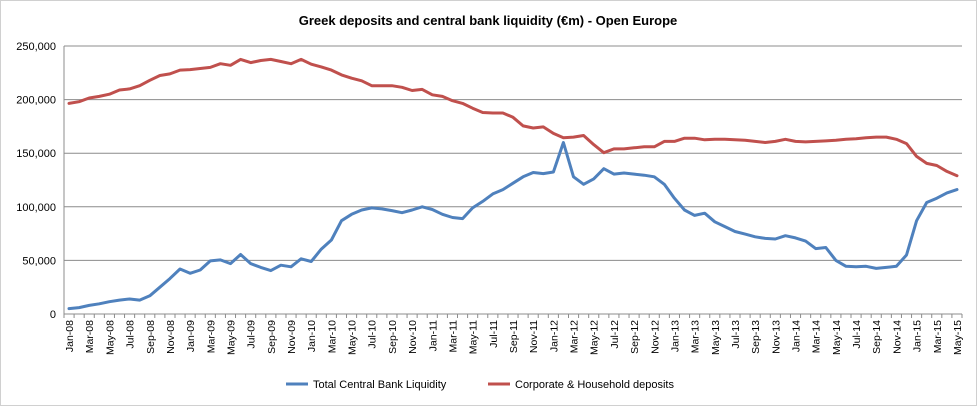 The width and height of the screenshot is (977, 406). Describe the element at coordinates (776, 337) in the screenshot. I see `x-tick-label: Nov-13` at that location.